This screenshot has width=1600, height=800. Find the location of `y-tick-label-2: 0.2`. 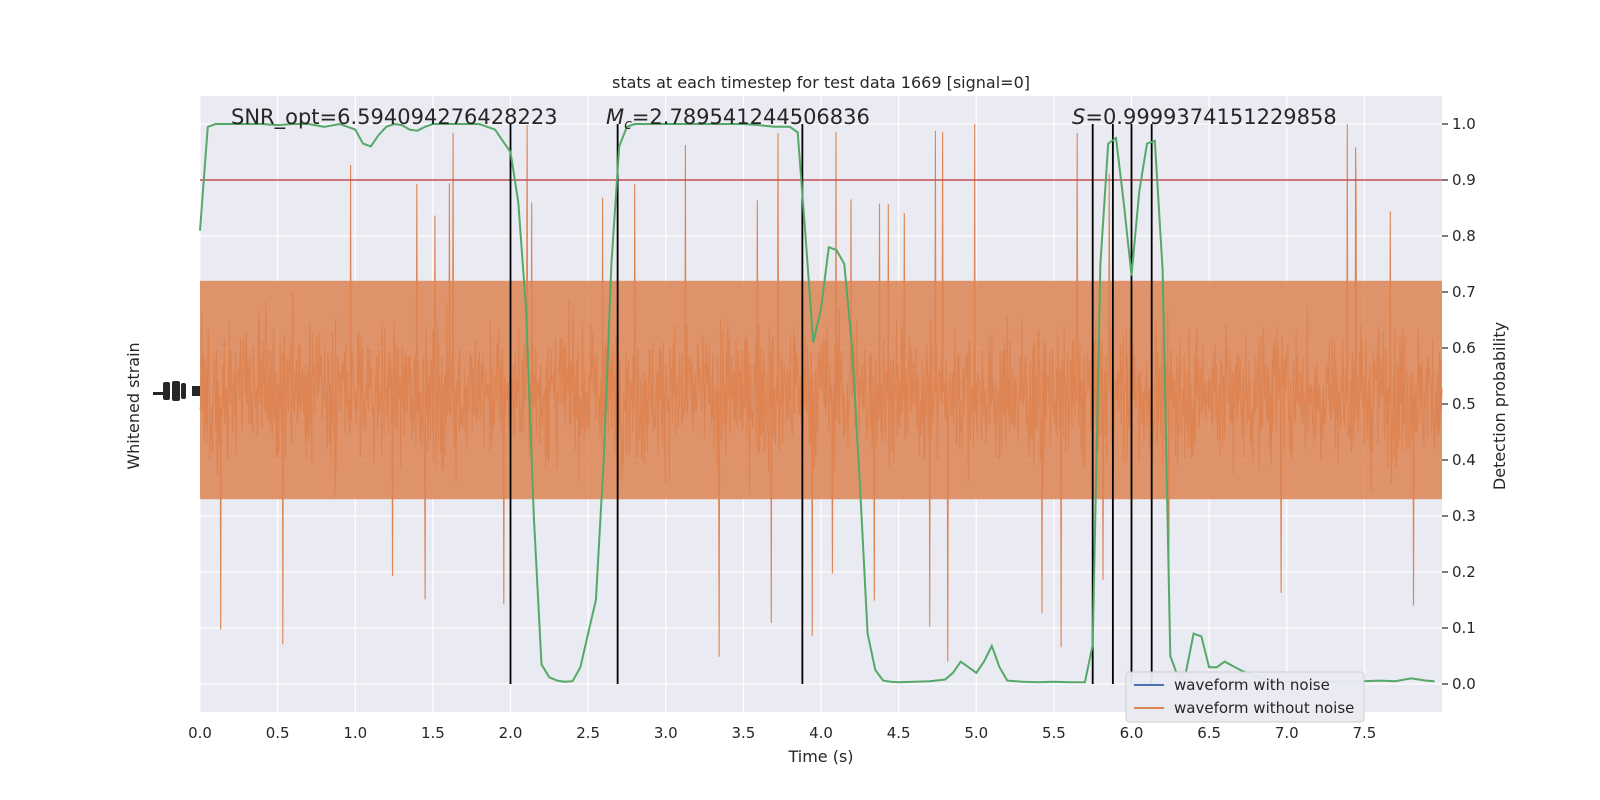

y-tick-label-2: 0.2 is located at coordinates (1464, 572).